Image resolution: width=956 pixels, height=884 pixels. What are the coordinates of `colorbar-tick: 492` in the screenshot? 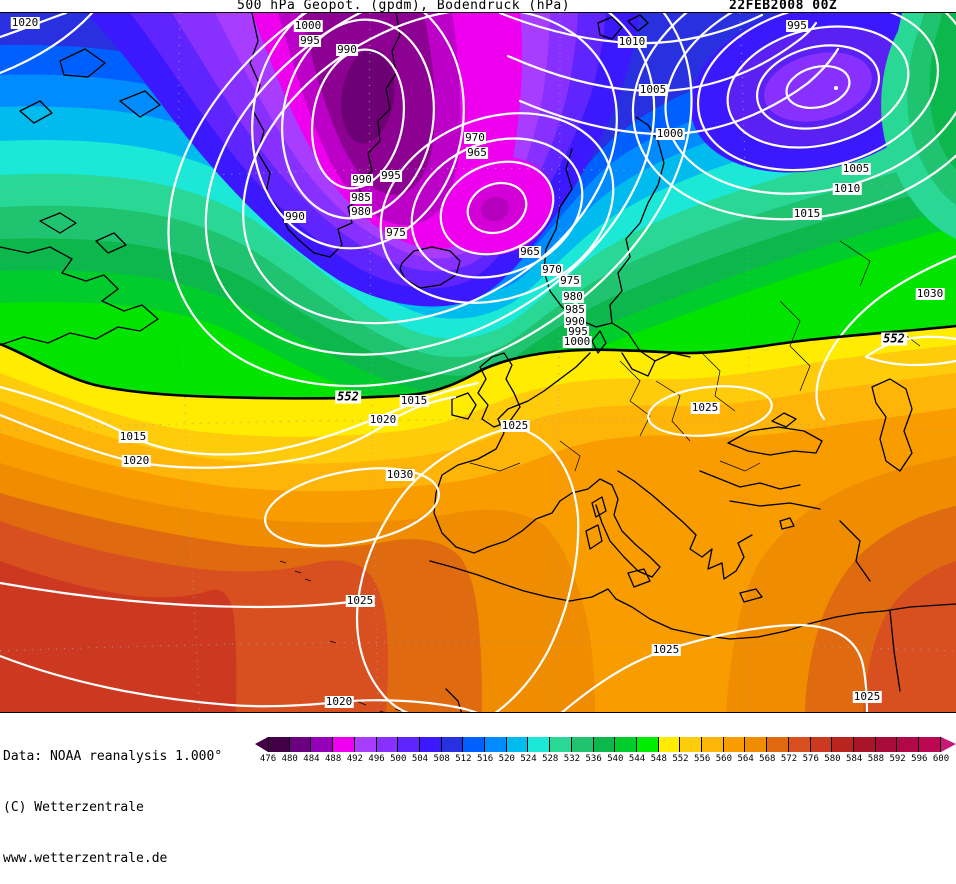 It's located at (354, 759).